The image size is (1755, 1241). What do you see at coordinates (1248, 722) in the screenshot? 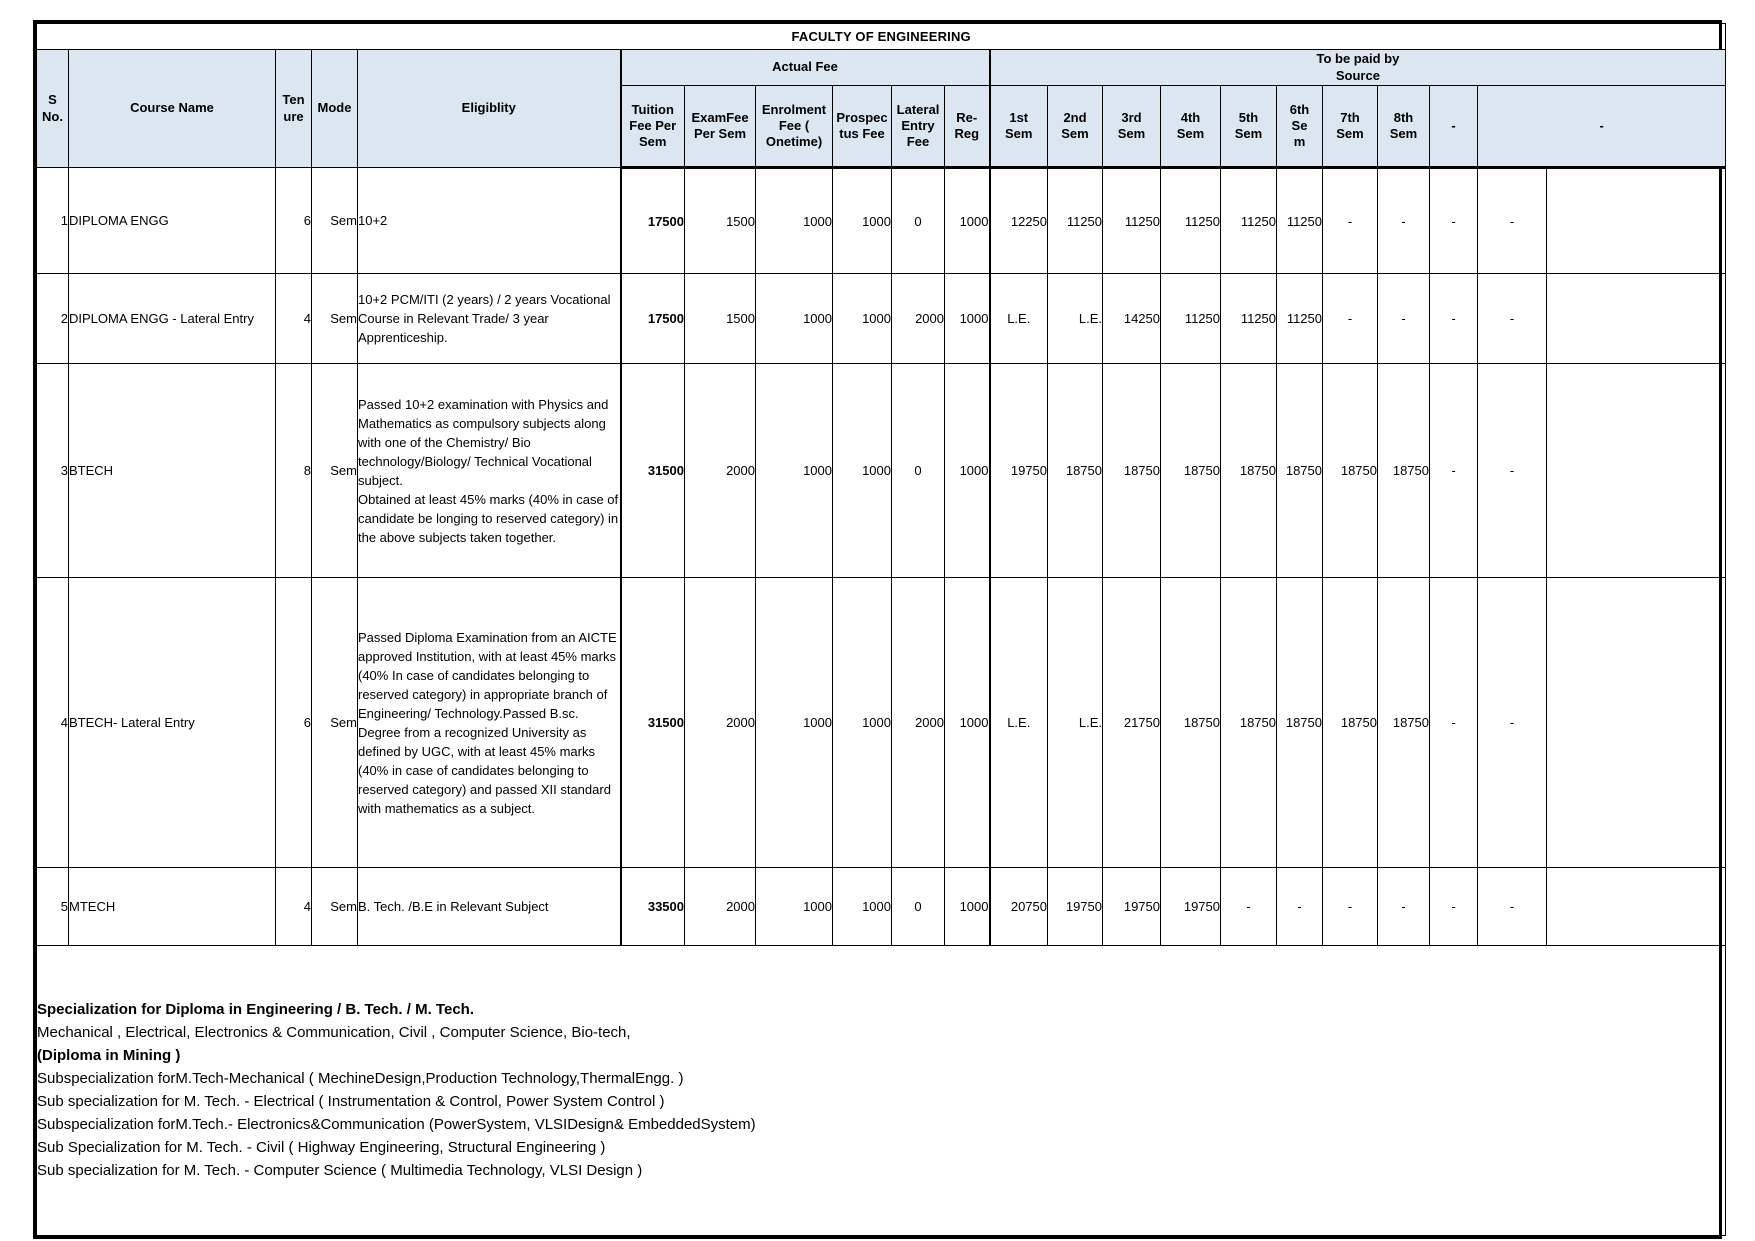
I see `cell-sem-5: 18750` at bounding box center [1248, 722].